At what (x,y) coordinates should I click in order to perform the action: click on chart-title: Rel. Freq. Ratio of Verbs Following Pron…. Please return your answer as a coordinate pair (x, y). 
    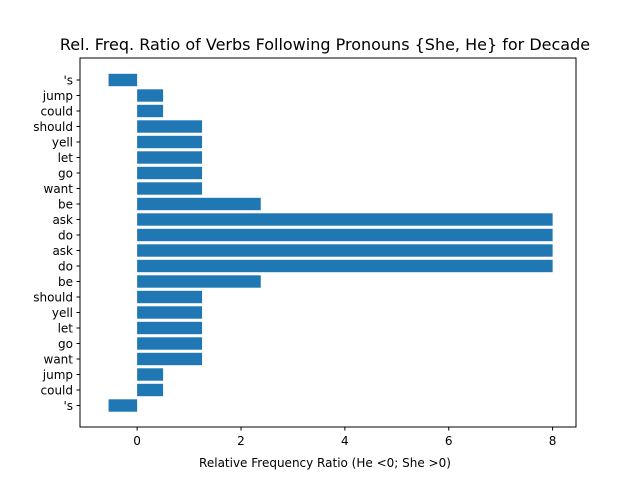
    Looking at the image, I should click on (325, 44).